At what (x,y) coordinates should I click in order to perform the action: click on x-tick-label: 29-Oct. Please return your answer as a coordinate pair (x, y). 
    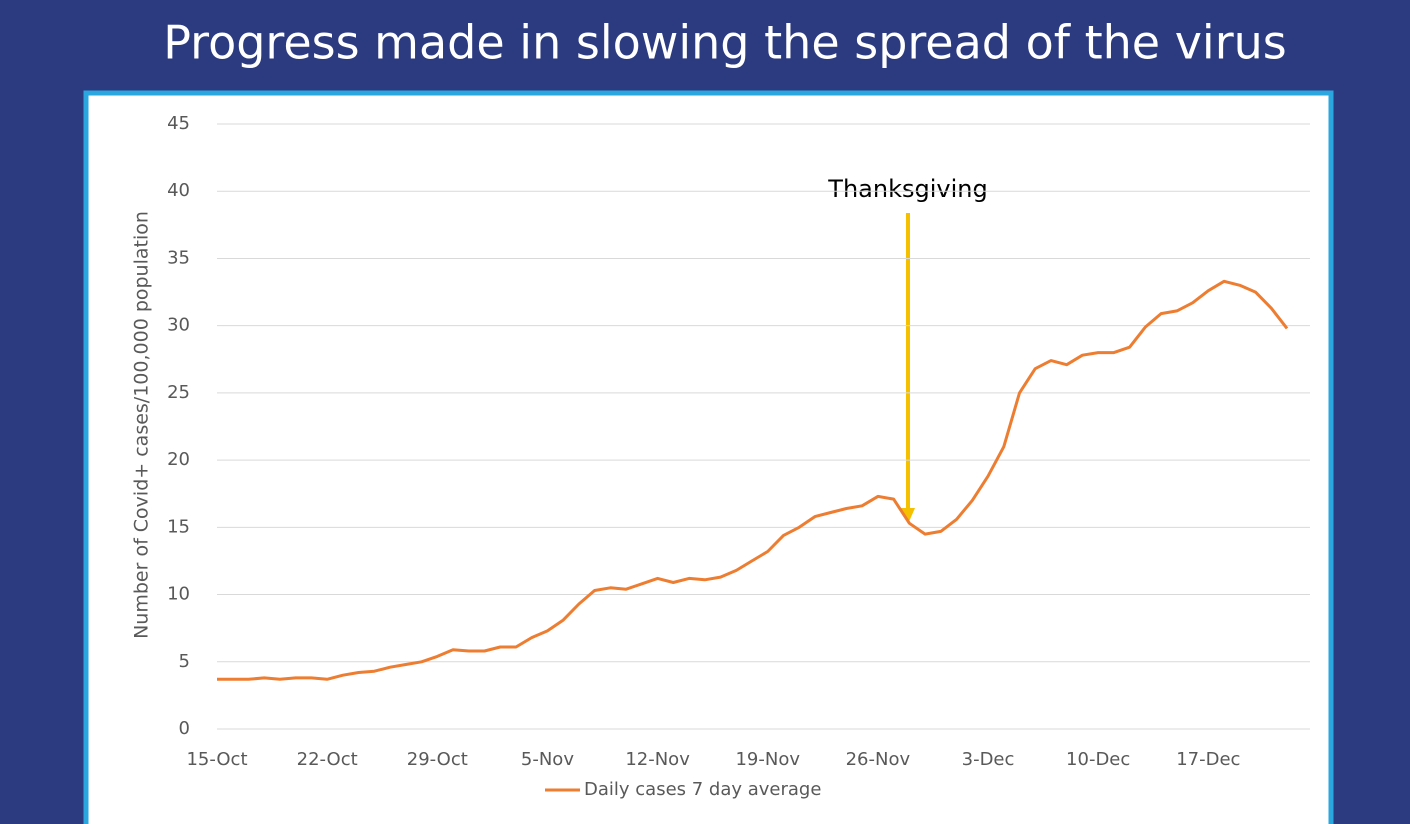
    Looking at the image, I should click on (437, 759).